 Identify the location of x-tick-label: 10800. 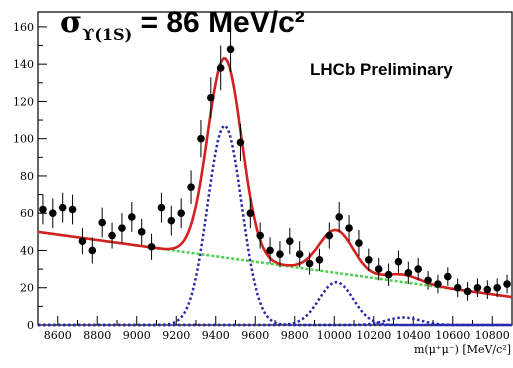
(492, 335).